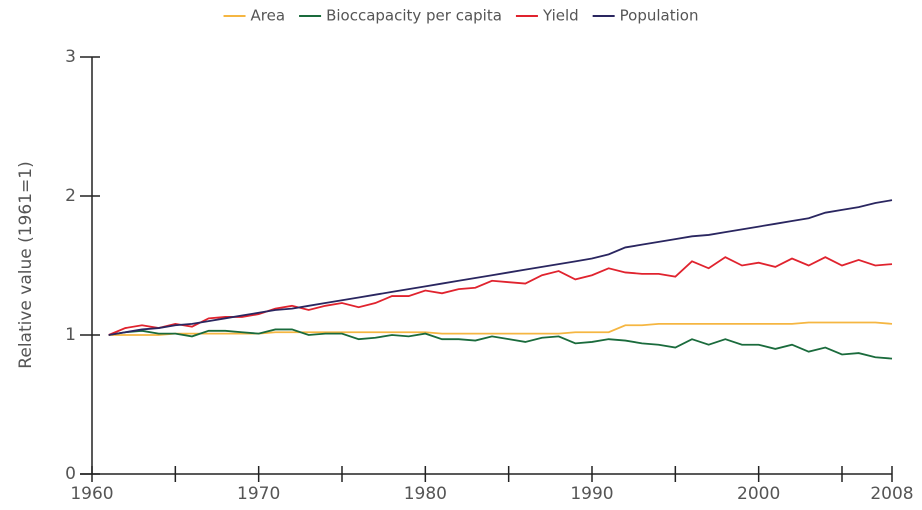 This screenshot has width=922, height=510. What do you see at coordinates (26, 264) in the screenshot?
I see `y-axis-label: Relative value (1961=1)` at bounding box center [26, 264].